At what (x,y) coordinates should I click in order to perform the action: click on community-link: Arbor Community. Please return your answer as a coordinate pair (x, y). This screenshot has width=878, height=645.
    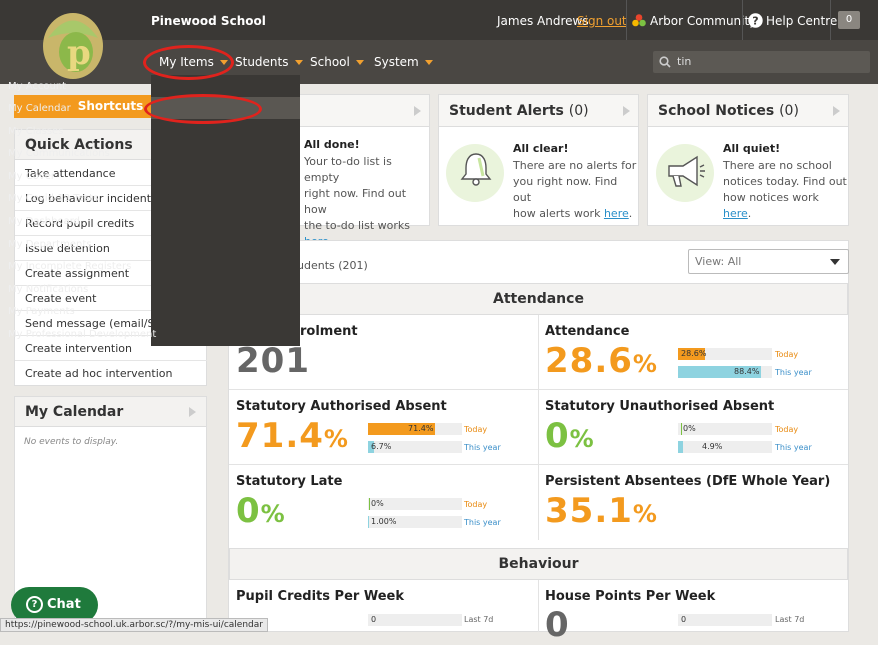
    Looking at the image, I should click on (703, 21).